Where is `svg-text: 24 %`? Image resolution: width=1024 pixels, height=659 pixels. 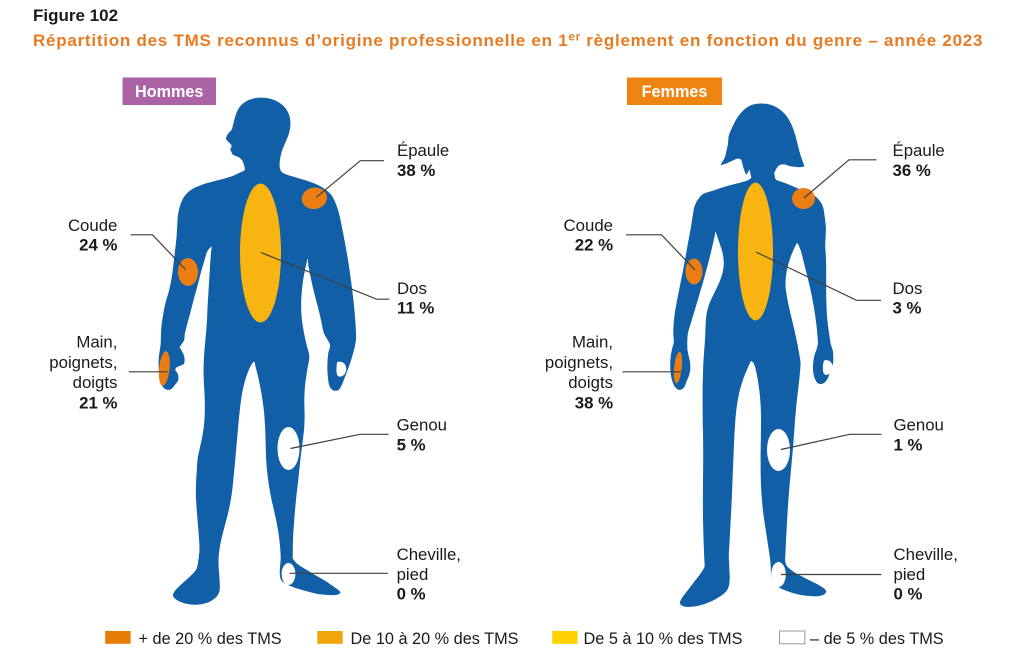 svg-text: 24 % is located at coordinates (98, 244).